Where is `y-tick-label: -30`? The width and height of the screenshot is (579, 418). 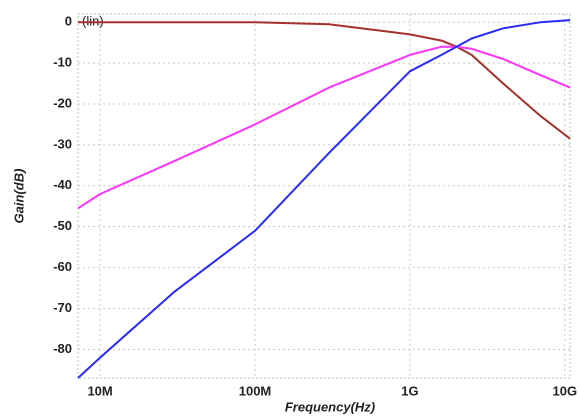 y-tick-label: -30 is located at coordinates (62, 143).